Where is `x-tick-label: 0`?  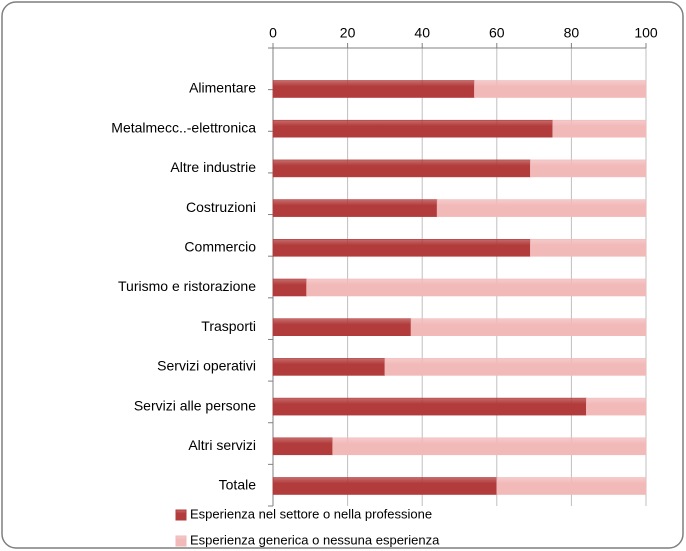
x-tick-label: 0 is located at coordinates (273, 33).